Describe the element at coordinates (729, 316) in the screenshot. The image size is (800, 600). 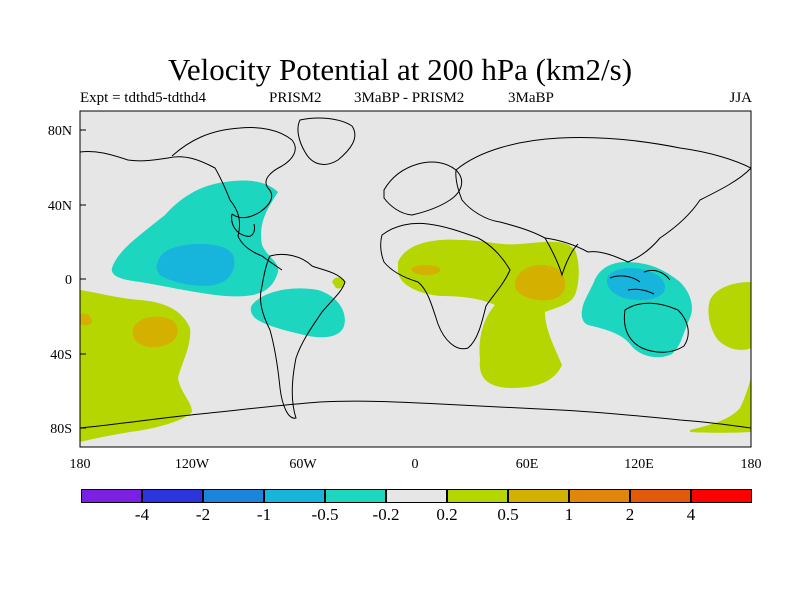
I see `contour-pos-east-pacific` at that location.